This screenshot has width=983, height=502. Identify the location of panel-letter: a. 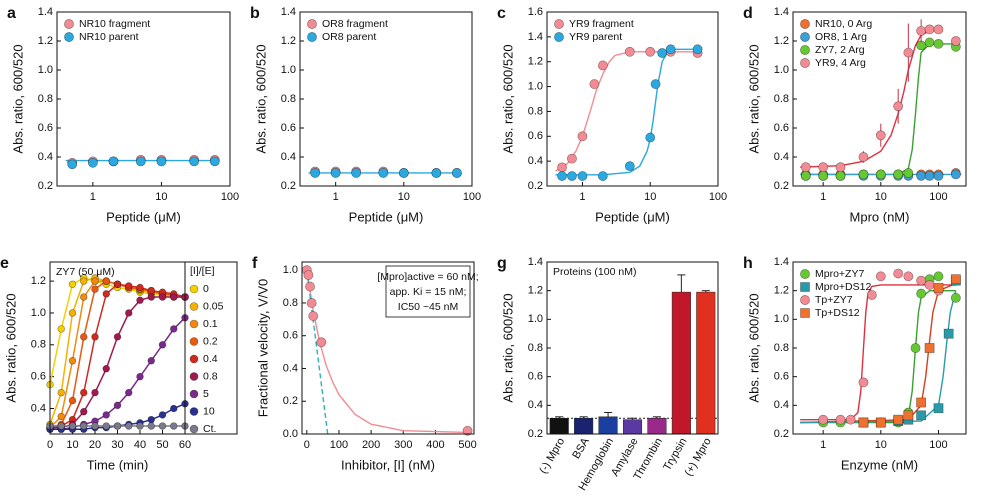
(11, 13).